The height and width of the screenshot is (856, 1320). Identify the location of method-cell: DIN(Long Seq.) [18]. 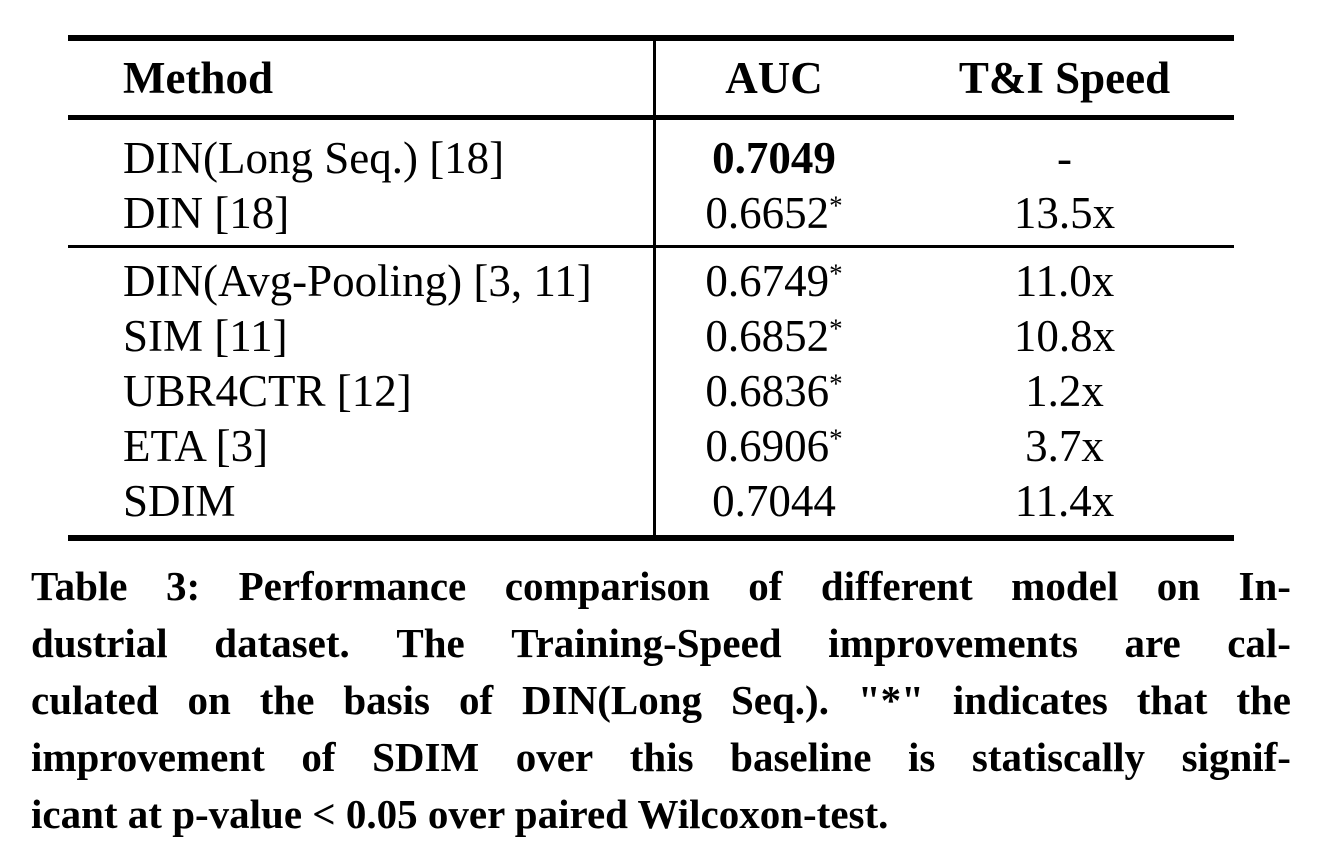
(314, 157).